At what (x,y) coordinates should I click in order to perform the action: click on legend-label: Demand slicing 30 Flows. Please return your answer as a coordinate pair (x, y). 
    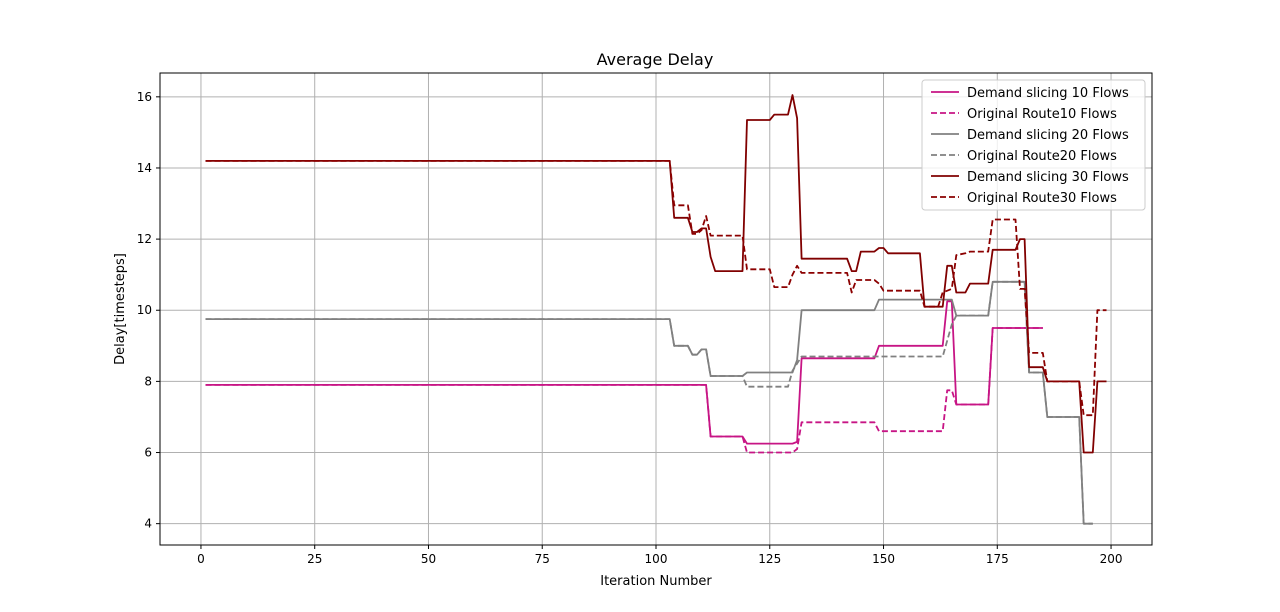
    Looking at the image, I should click on (1048, 177).